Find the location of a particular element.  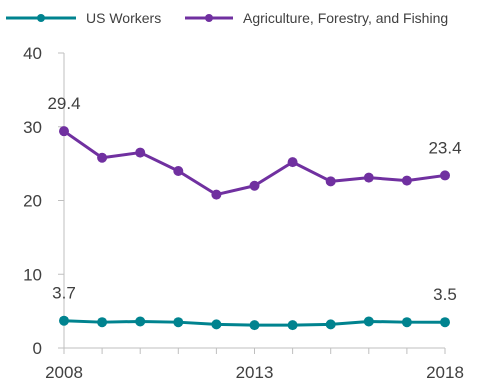

x-tick-label: 2018 is located at coordinates (445, 372).